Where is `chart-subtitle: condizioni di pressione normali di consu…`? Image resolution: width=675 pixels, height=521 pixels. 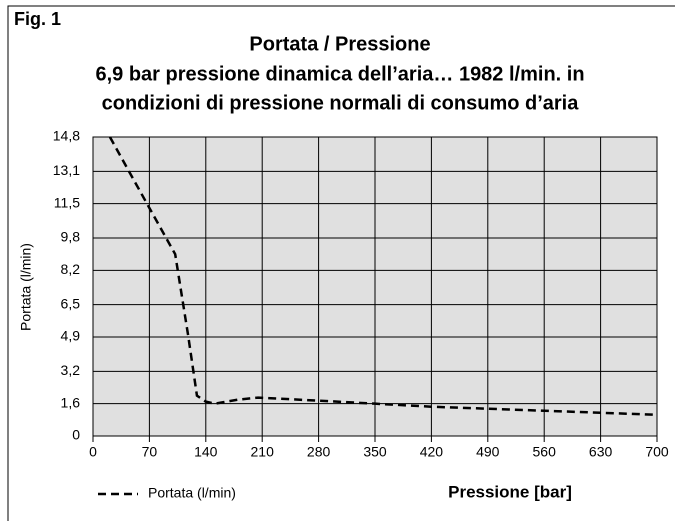 chart-subtitle: condizioni di pressione normali di consu… is located at coordinates (341, 103).